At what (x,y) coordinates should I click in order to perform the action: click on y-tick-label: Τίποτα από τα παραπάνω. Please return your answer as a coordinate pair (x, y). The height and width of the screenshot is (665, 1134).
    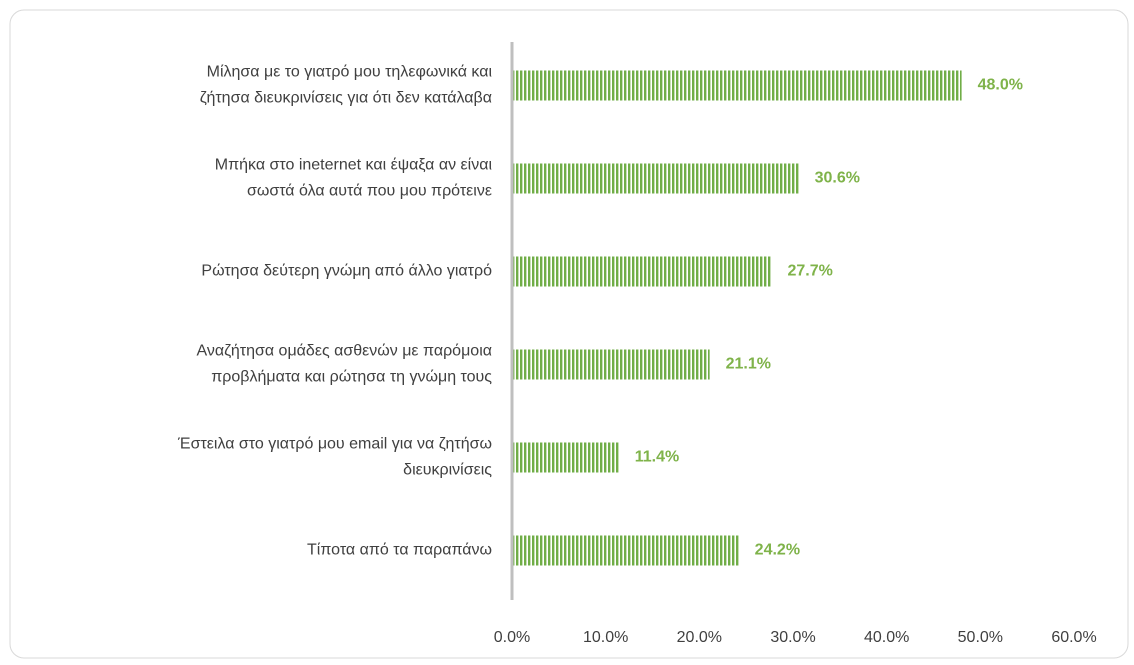
    Looking at the image, I should click on (399, 550).